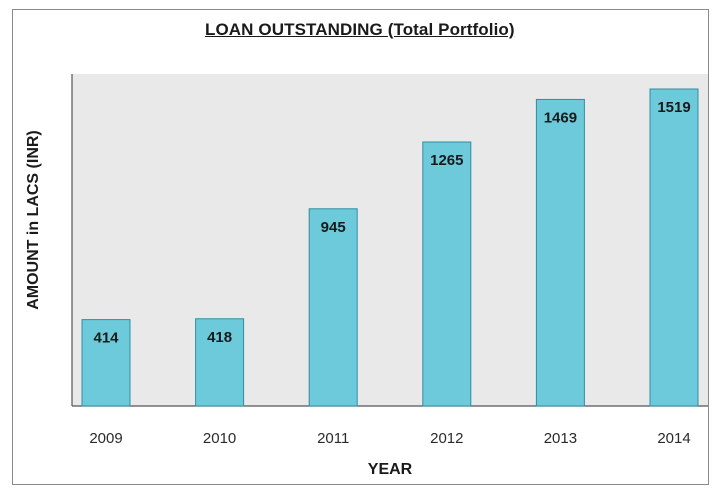 This screenshot has width=721, height=490. Describe the element at coordinates (333, 307) in the screenshot. I see `bar-2011` at that location.